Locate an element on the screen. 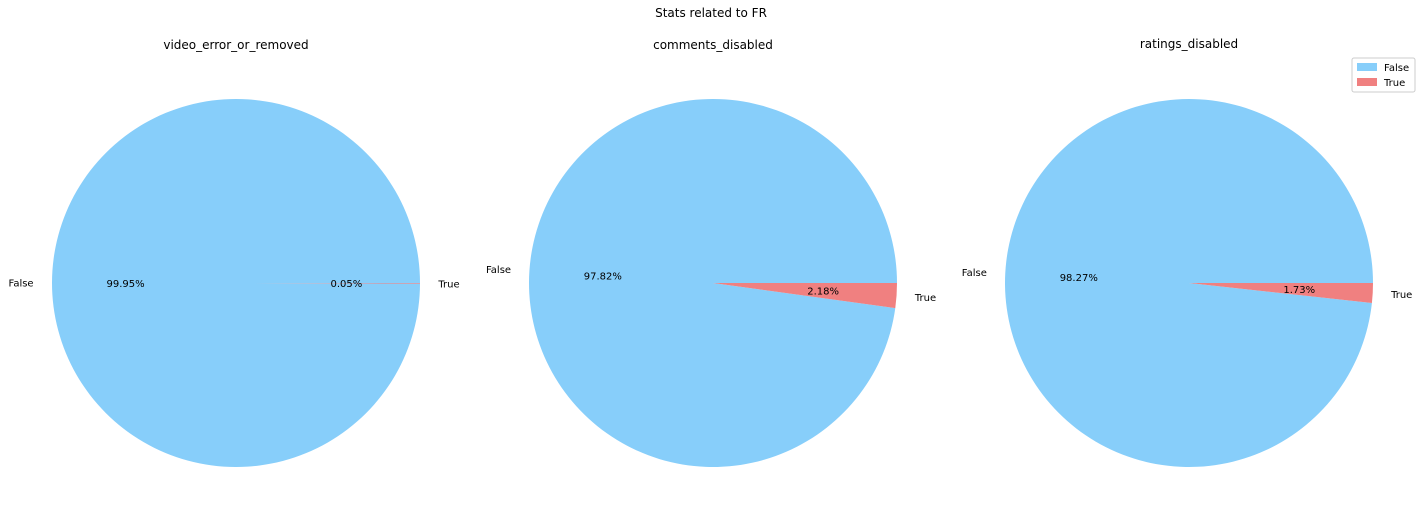 The height and width of the screenshot is (520, 1426). pie-title: ratings_disabled is located at coordinates (1189, 44).